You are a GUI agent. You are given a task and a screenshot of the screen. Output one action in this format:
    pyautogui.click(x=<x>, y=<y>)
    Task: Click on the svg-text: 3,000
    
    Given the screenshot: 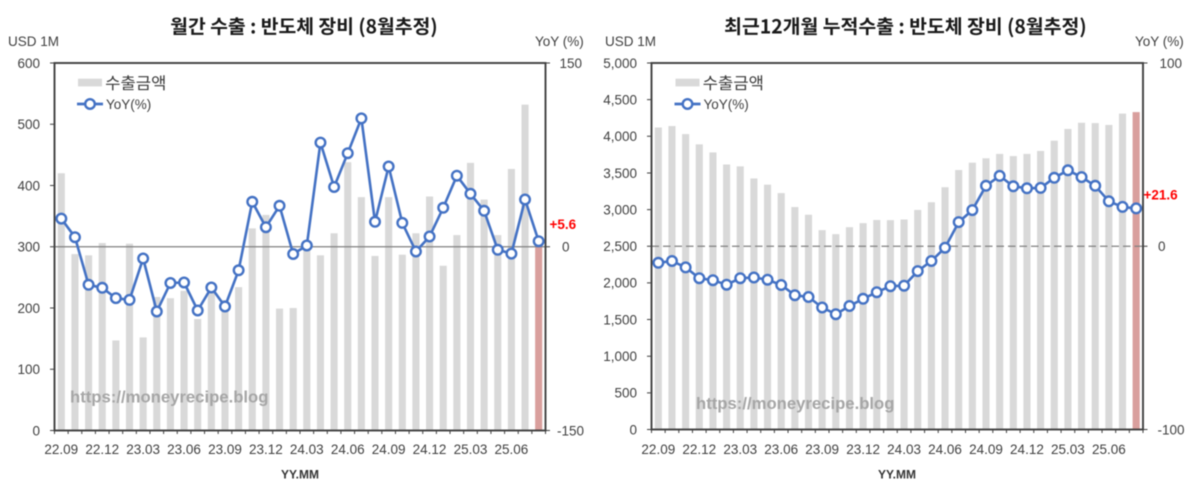 What is the action you would take?
    pyautogui.click(x=620, y=209)
    